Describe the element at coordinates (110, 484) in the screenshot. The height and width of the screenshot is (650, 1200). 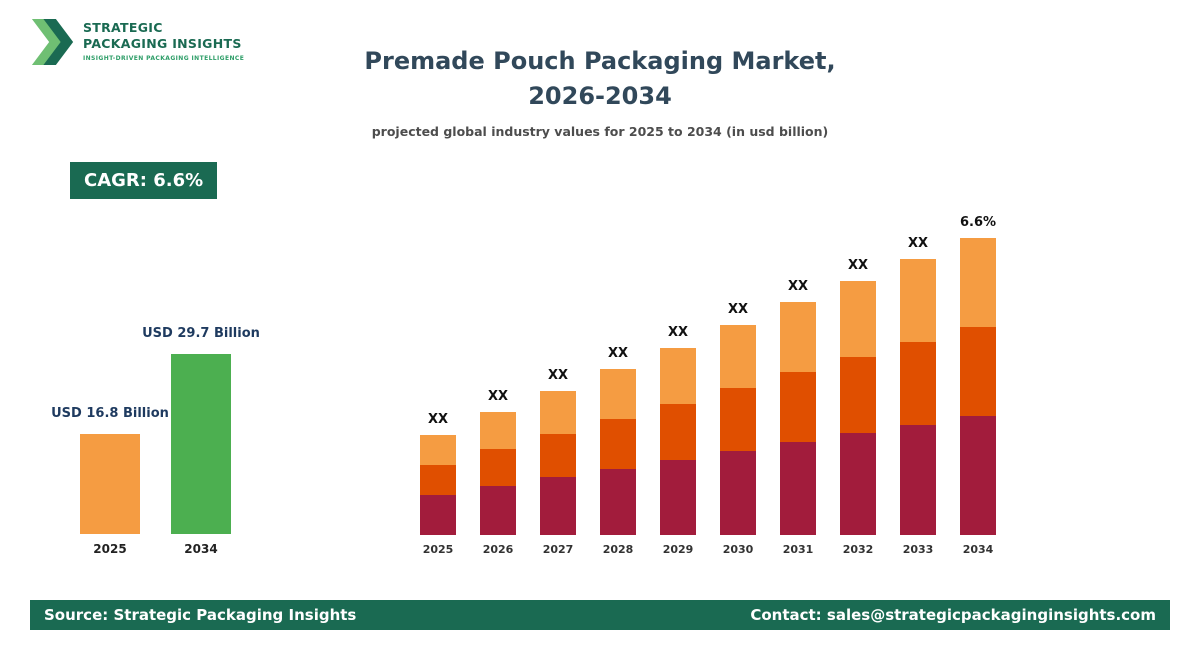
I see `comparison-bar-2025` at that location.